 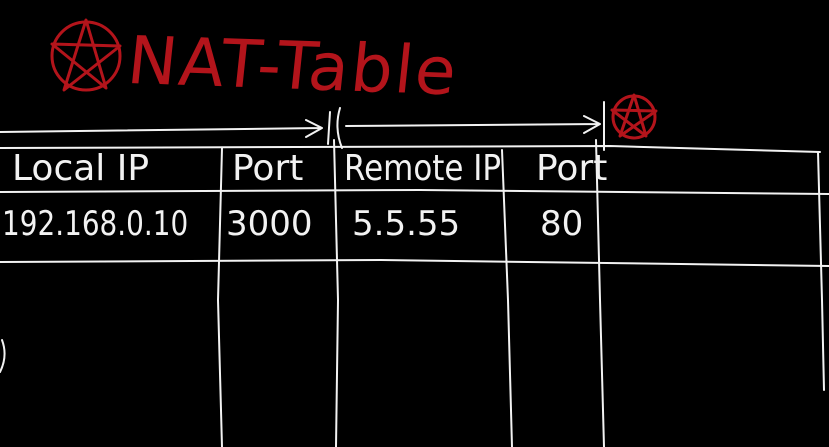 I want to click on span-arrow-right, so click(x=473, y=124).